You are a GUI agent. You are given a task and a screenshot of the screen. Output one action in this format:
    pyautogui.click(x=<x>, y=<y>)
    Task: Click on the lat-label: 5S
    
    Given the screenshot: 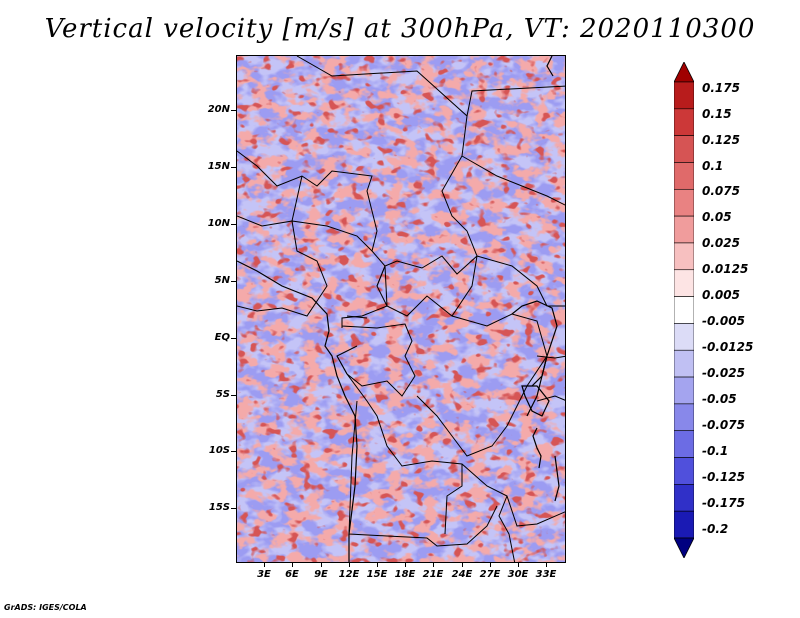 What is the action you would take?
    pyautogui.click(x=222, y=394)
    